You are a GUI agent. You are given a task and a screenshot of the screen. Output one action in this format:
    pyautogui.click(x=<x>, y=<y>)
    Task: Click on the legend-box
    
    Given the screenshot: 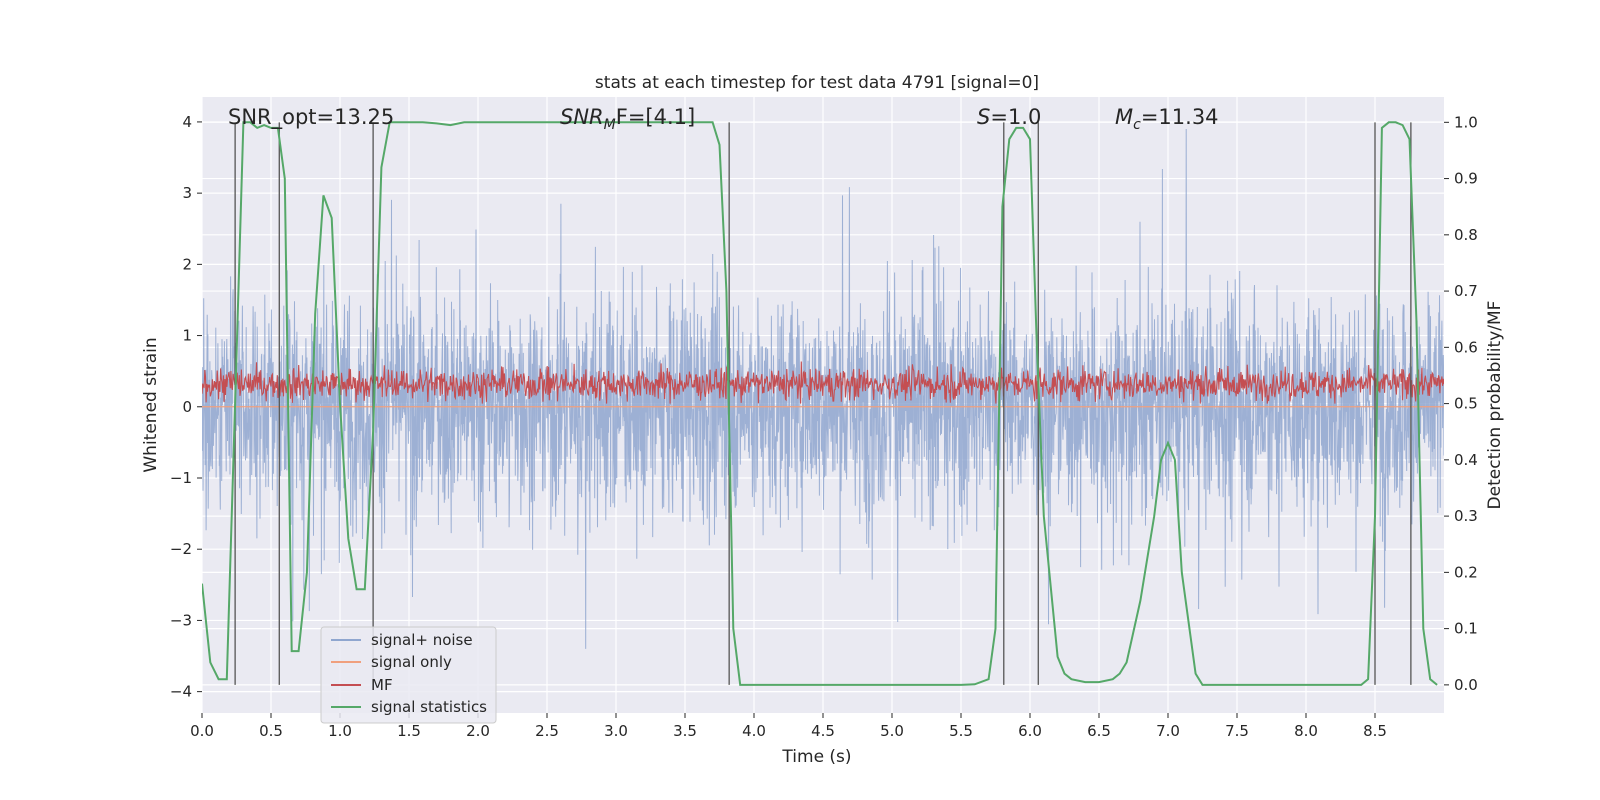 What is the action you would take?
    pyautogui.click(x=408, y=675)
    